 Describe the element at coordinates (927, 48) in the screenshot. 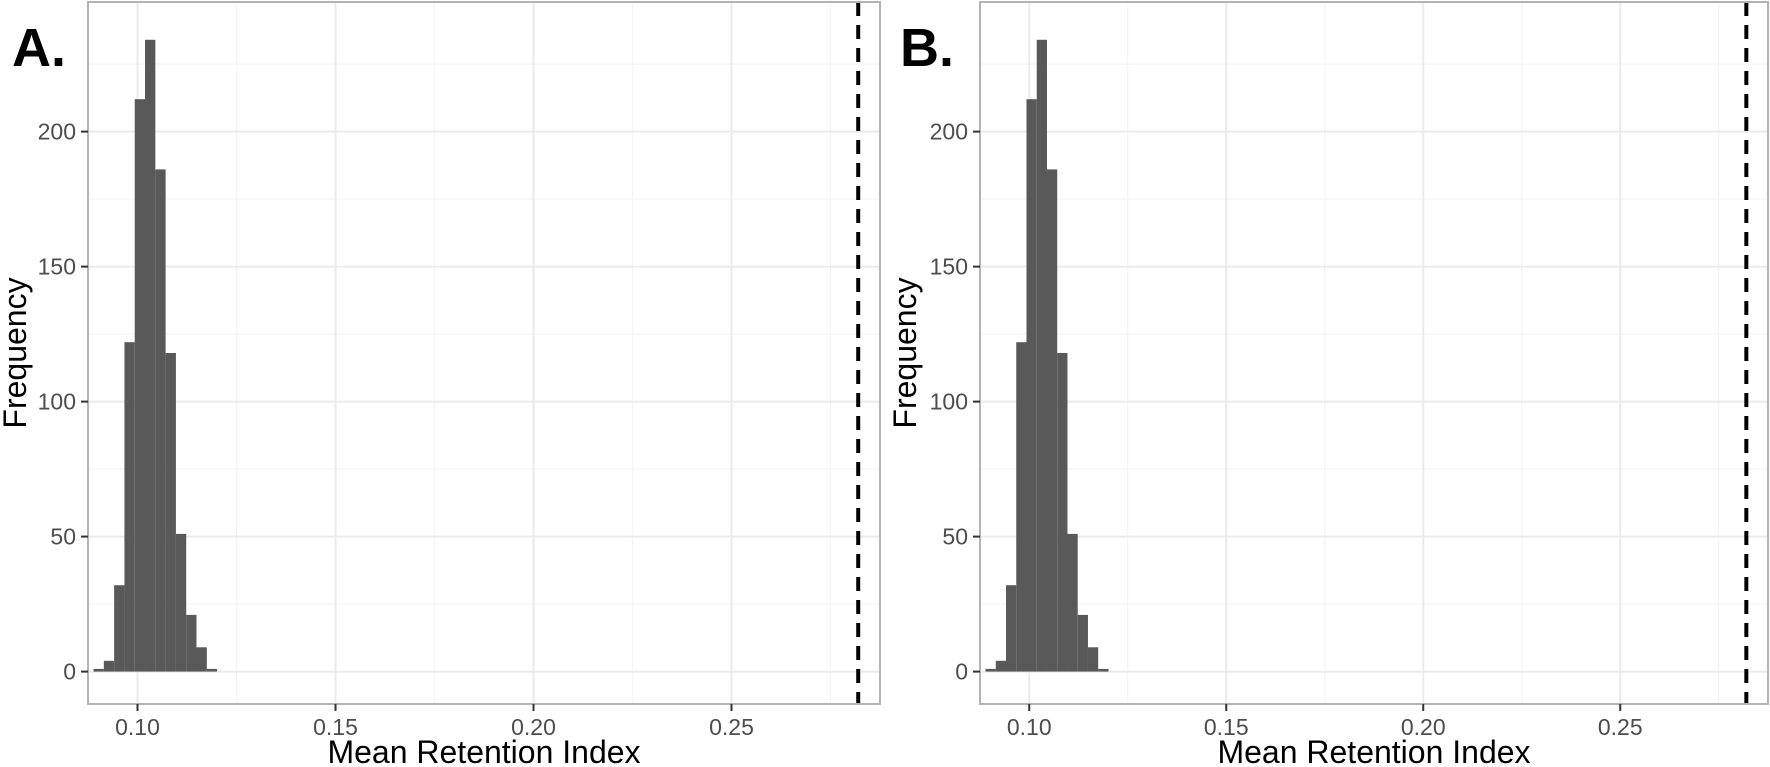

I see `panel-label: B.` at that location.